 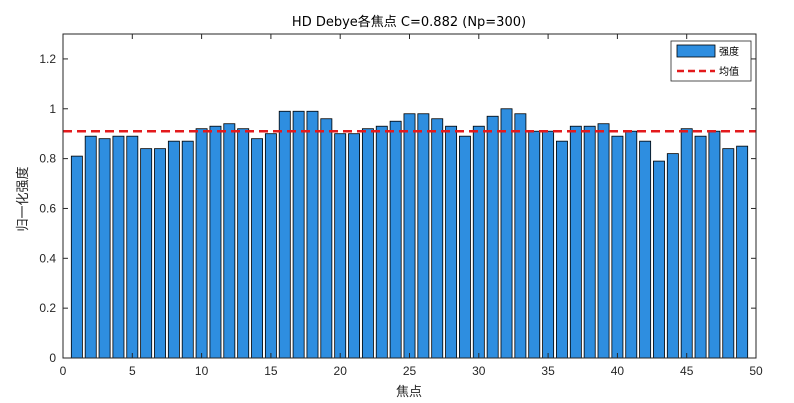 What do you see at coordinates (47, 159) in the screenshot?
I see `y-tick-label: 0.8` at bounding box center [47, 159].